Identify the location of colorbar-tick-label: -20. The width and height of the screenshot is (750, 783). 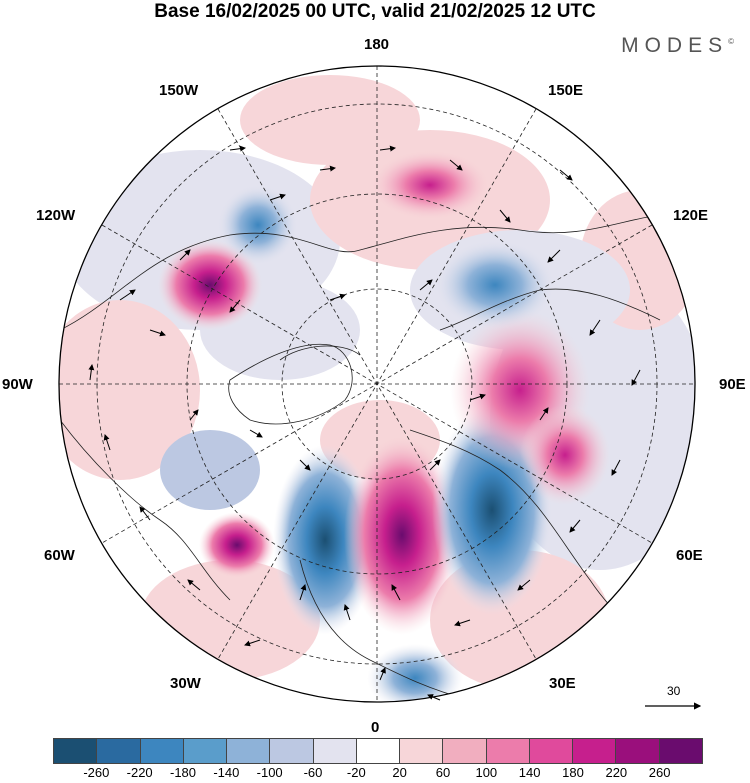
(356, 772).